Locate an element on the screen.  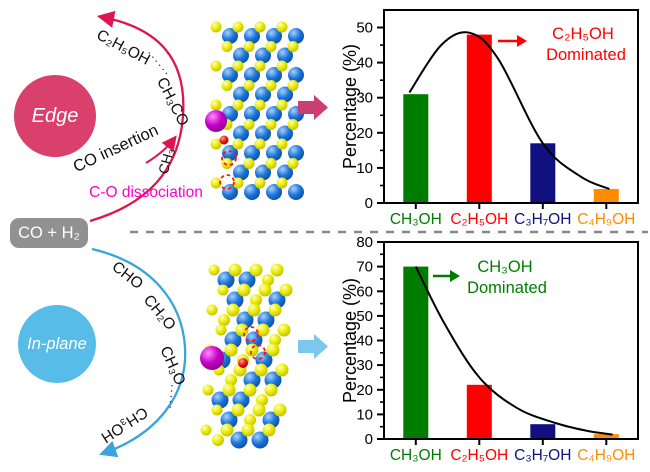
reaction-steps-dots-inplane: ····· is located at coordinates (172, 397).